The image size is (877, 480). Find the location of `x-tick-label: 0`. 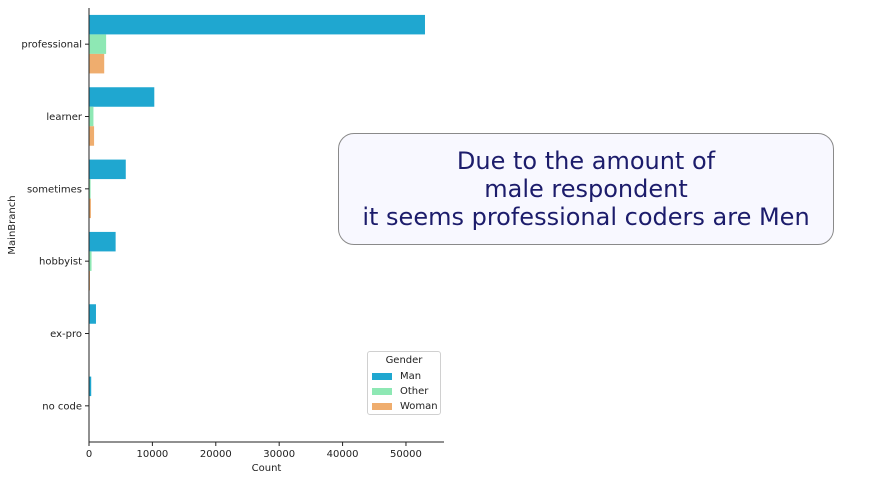

x-tick-label: 0 is located at coordinates (89, 454).